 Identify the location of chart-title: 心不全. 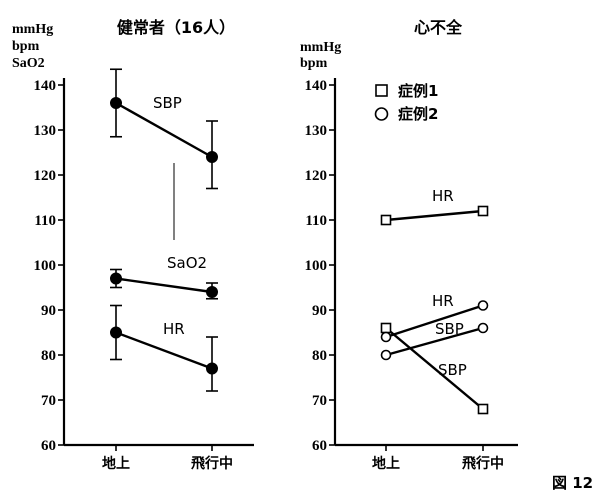
(438, 27).